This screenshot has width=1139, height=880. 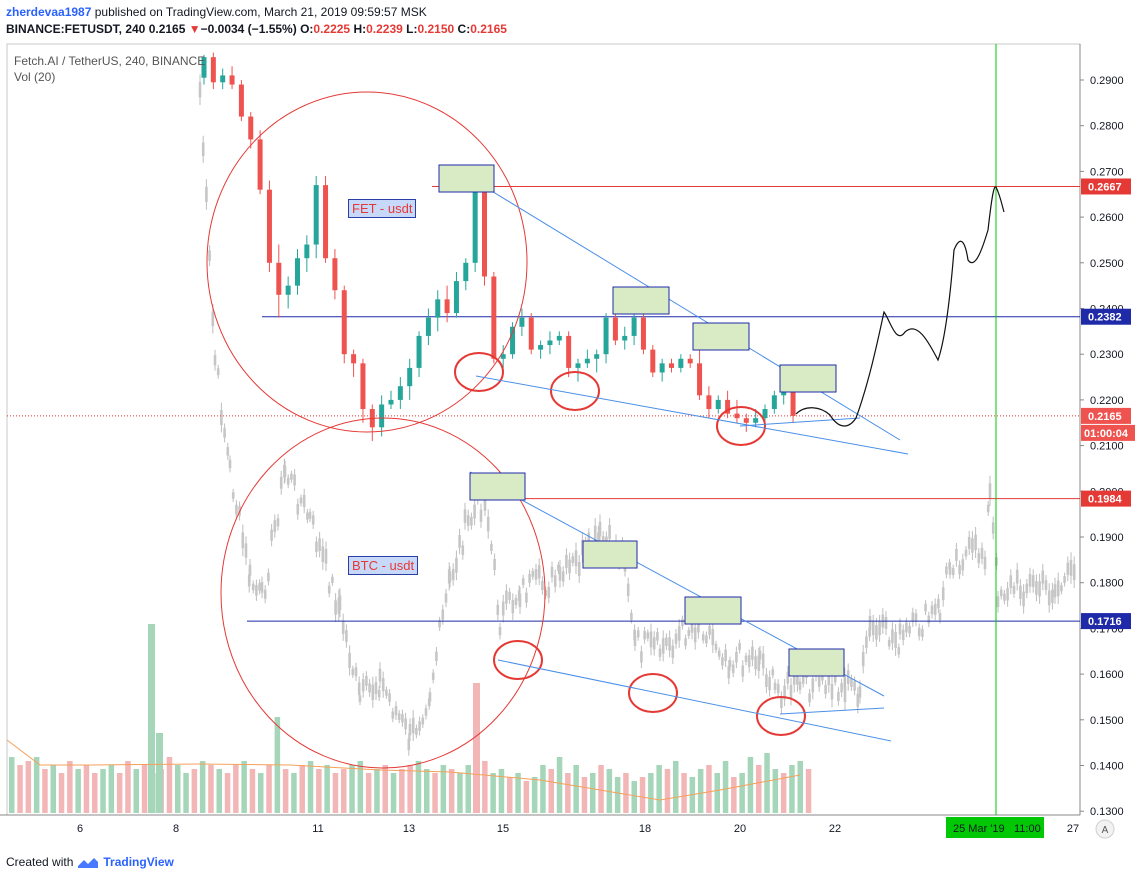 What do you see at coordinates (832, 711) in the screenshot?
I see `trendline-btc-short` at bounding box center [832, 711].